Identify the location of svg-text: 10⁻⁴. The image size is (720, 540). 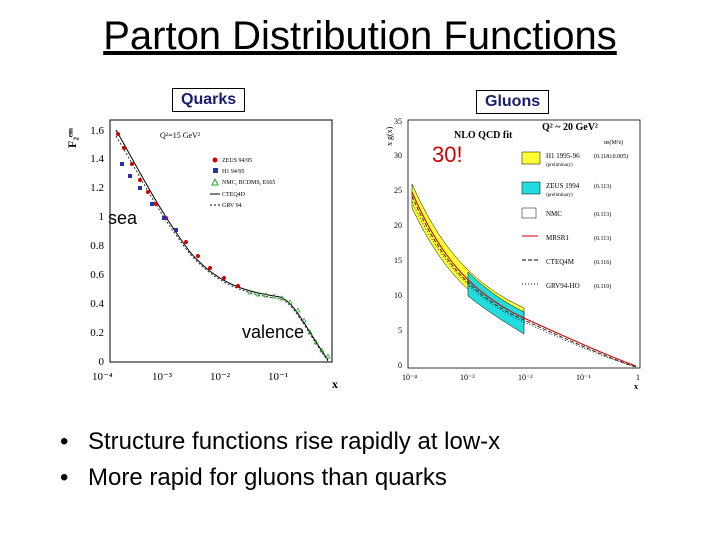
(409, 377).